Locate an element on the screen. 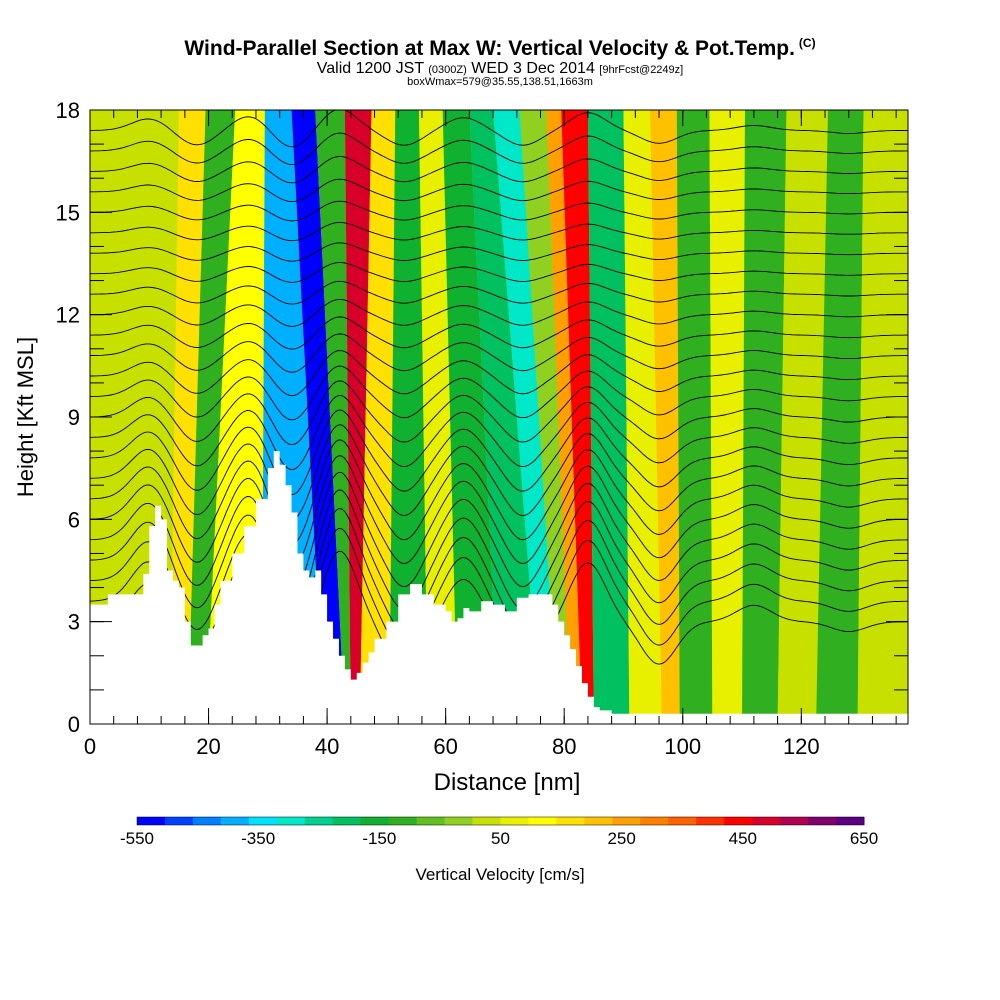 The image size is (1000, 1000). y-tick-label: 6 is located at coordinates (74, 519).